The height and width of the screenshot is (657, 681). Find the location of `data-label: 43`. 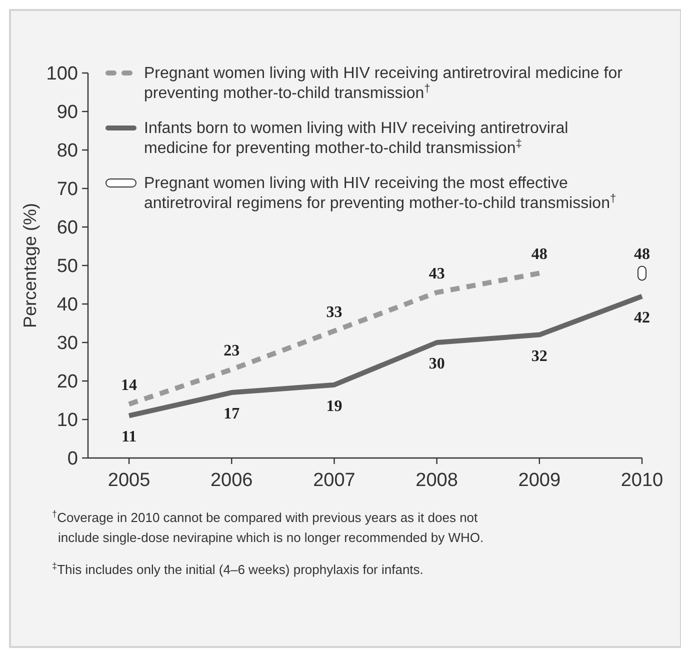

data-label: 43 is located at coordinates (436, 273).